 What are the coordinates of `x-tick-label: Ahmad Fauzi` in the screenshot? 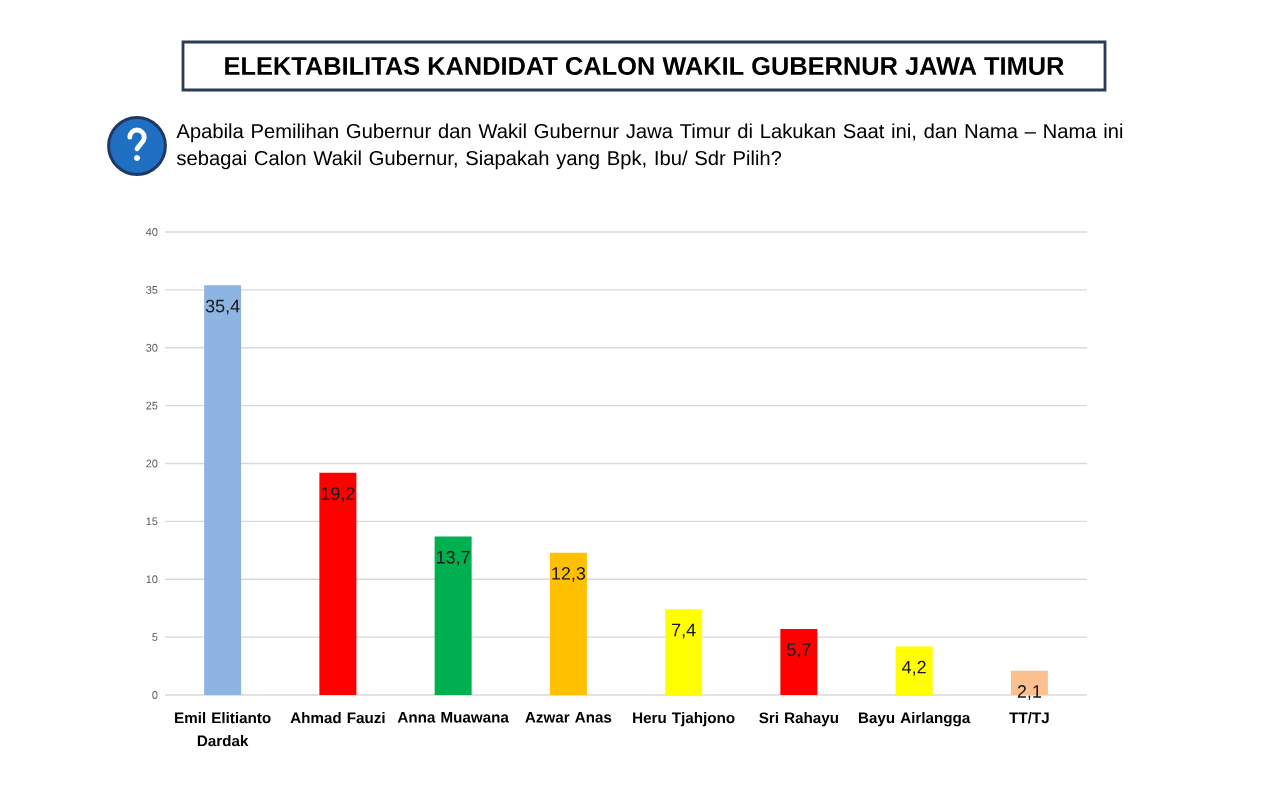 It's located at (337, 718).